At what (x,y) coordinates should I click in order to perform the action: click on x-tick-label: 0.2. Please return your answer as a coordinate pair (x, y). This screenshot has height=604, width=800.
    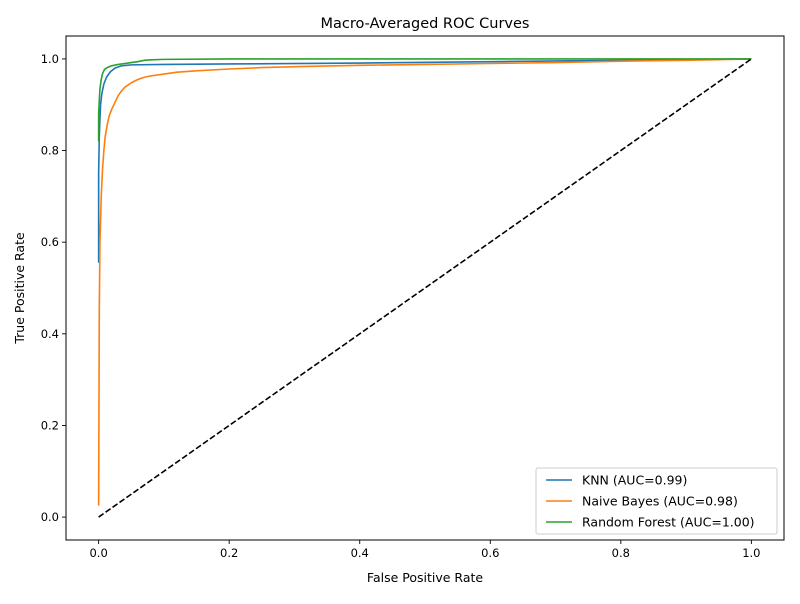
    Looking at the image, I should click on (229, 553).